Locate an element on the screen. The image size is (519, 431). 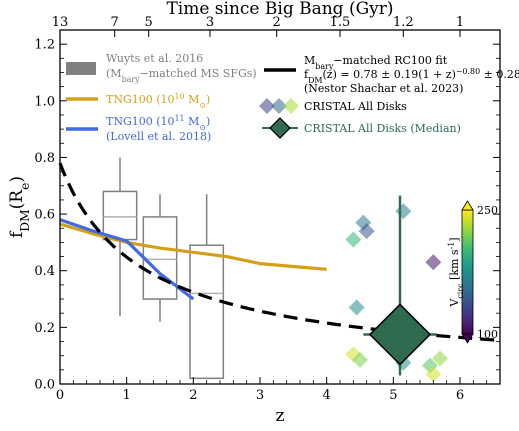
top-tick-label: 13 is located at coordinates (60, 22).